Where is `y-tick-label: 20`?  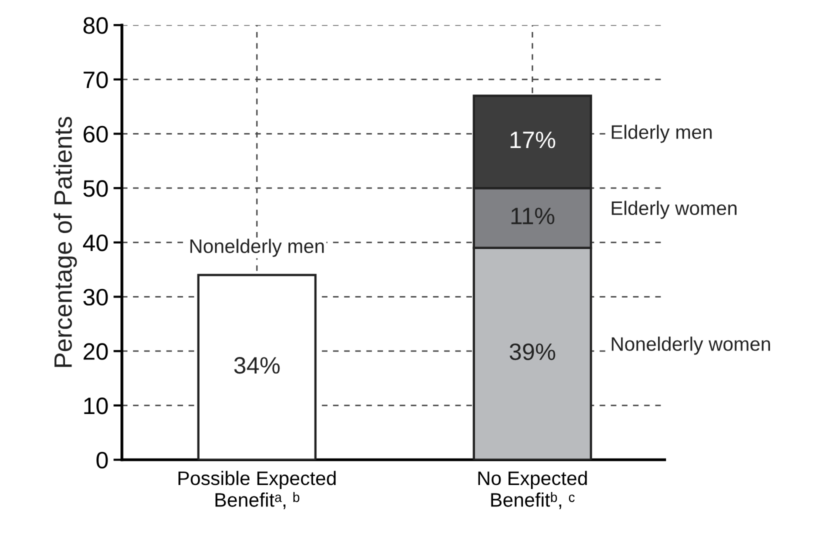
y-tick-label: 20 is located at coordinates (96, 351).